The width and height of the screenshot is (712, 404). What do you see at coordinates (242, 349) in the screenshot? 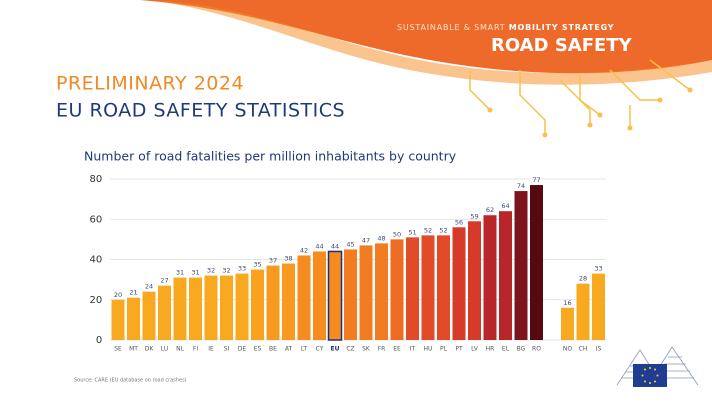
I see `x-tick-label: DE` at bounding box center [242, 349].